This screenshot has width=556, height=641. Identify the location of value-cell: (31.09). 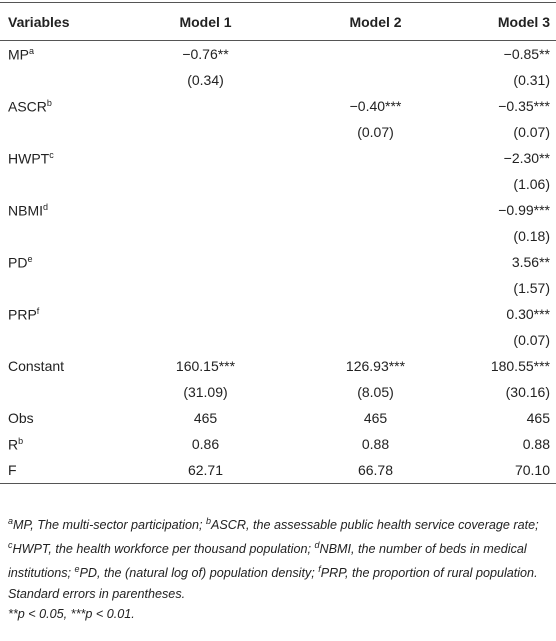
(205, 392).